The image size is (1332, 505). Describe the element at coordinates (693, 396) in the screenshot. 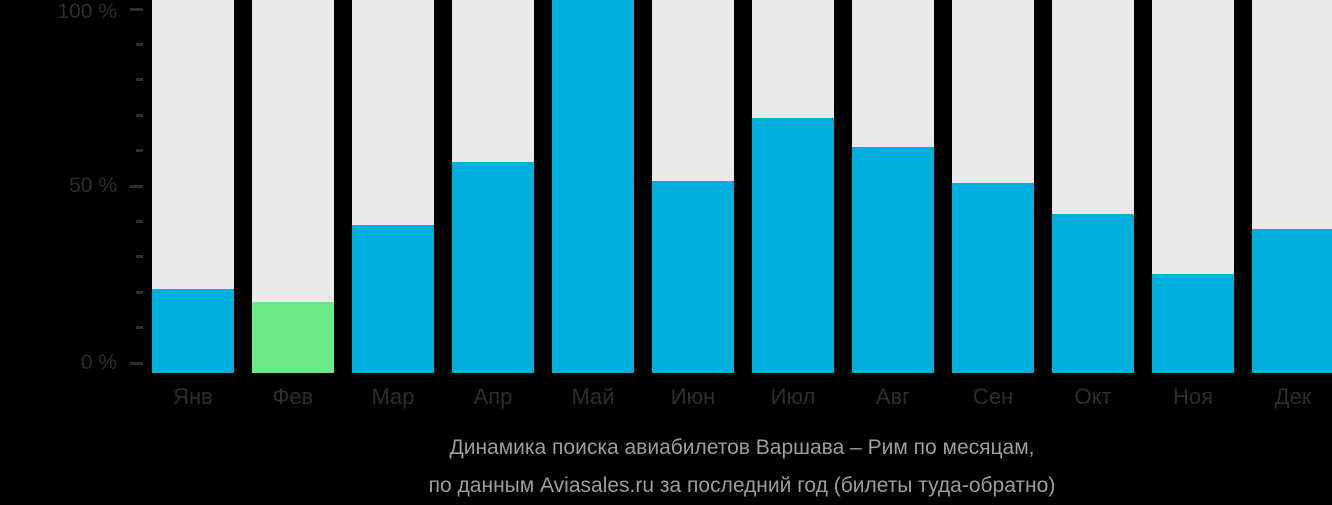

I see `month-label-5: Июн` at that location.